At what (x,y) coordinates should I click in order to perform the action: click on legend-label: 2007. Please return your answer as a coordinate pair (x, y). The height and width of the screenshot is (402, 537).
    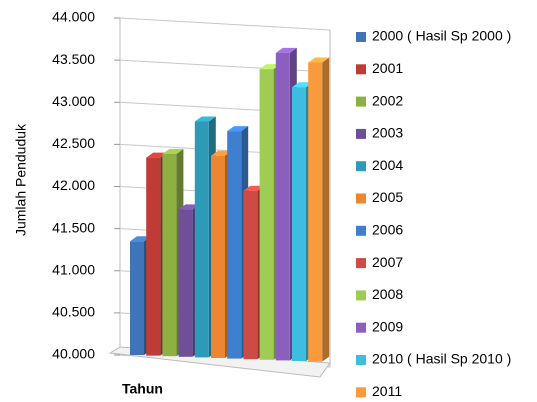
    Looking at the image, I should click on (387, 262).